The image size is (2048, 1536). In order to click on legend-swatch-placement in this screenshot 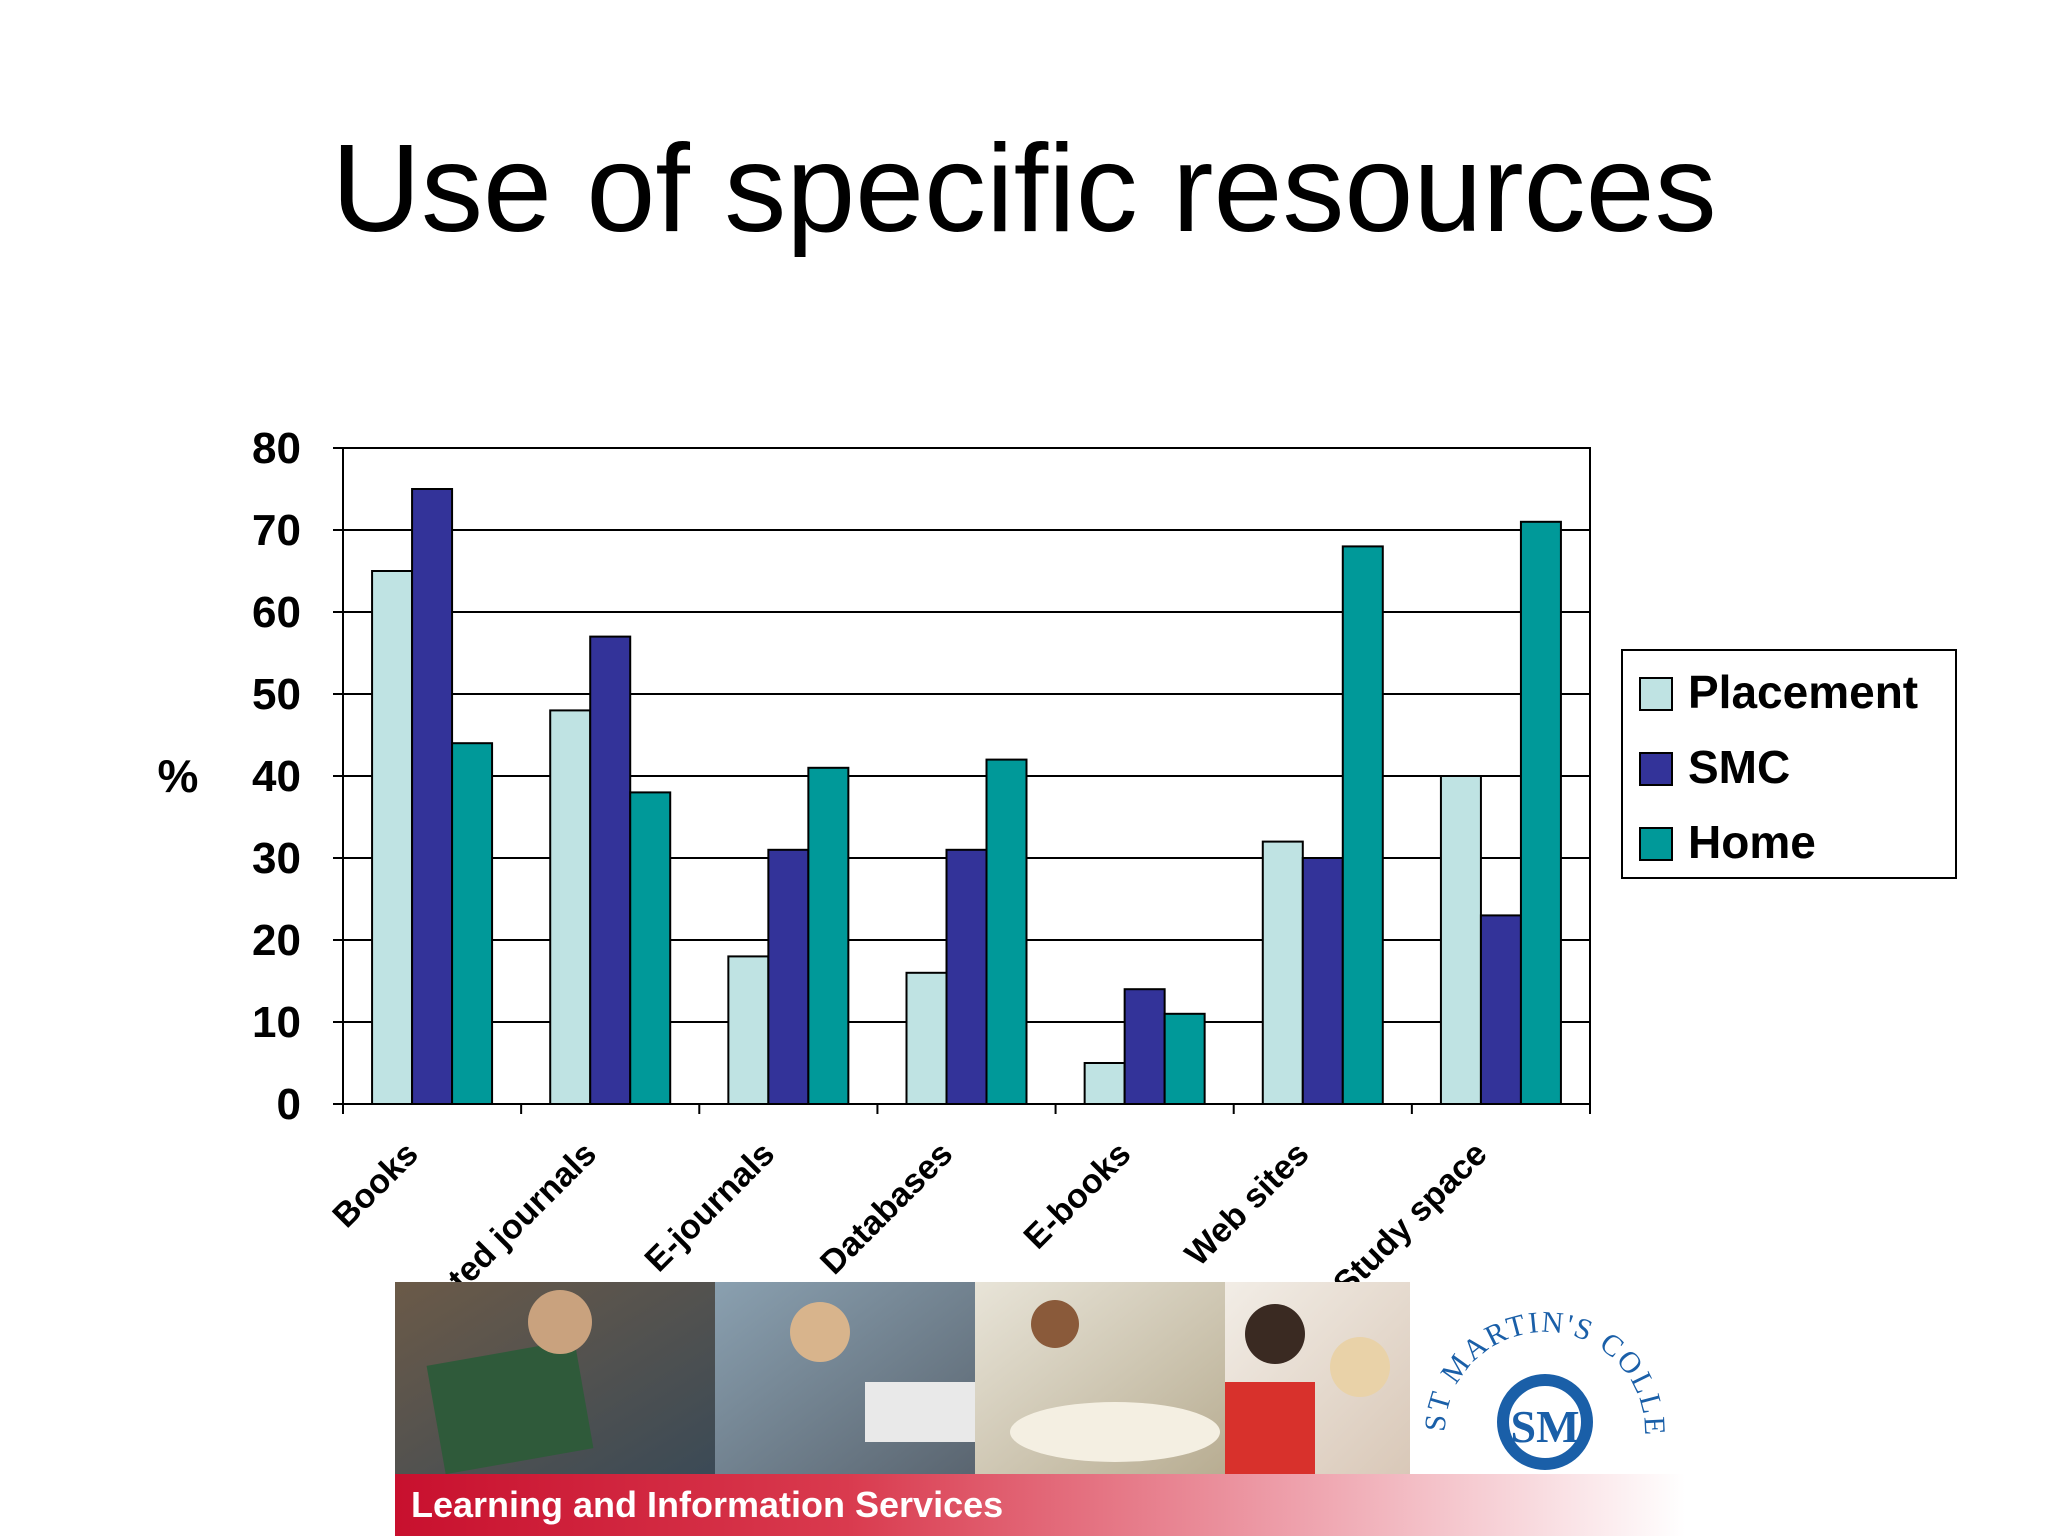, I will do `click(1656, 694)`.